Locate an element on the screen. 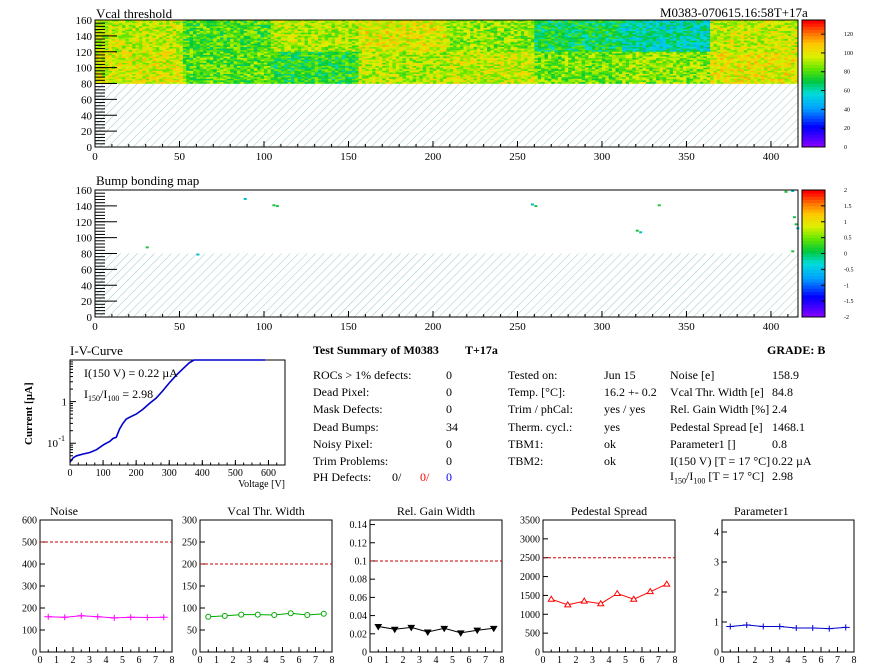 The width and height of the screenshot is (896, 672). ph-defects-label: PH Defects: is located at coordinates (342, 477).